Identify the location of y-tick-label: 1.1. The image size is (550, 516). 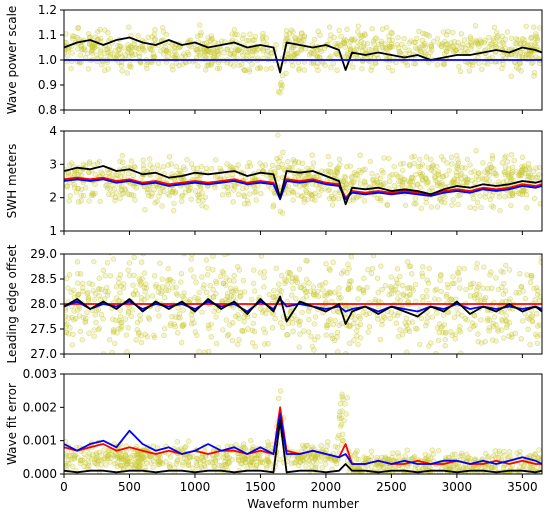
(47, 35).